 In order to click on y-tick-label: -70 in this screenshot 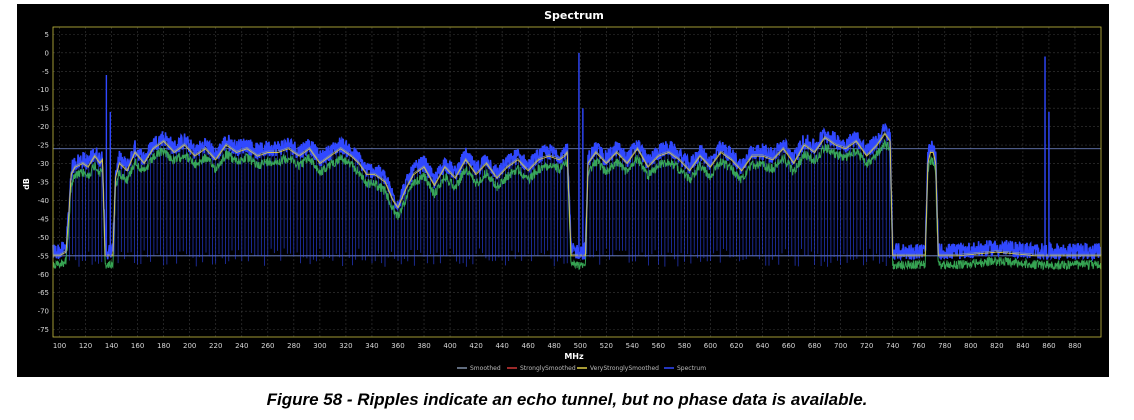, I will do `click(43, 312)`.